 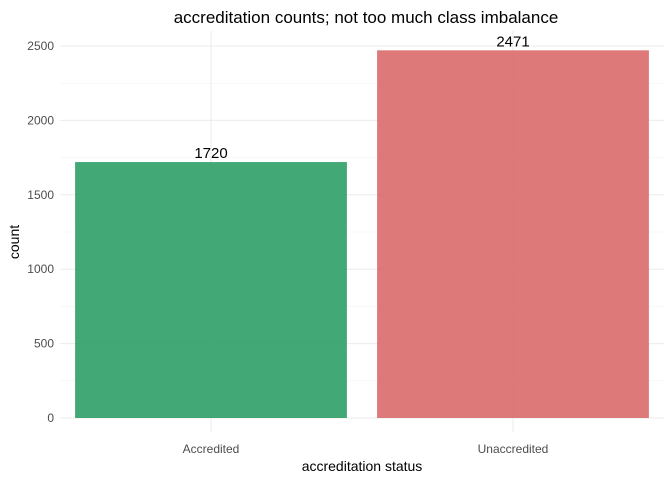 I want to click on bar-value-label: 1720, so click(x=210, y=153).